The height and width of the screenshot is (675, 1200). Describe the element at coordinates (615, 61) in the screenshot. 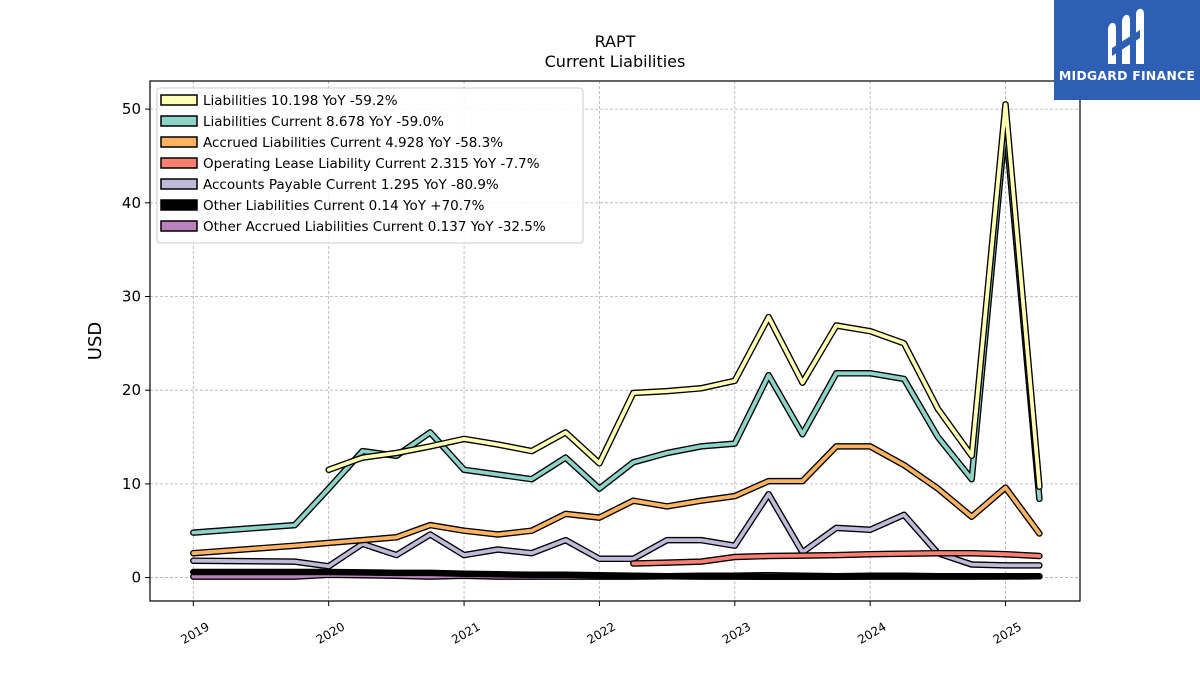

I see `chart-subtitle: Current Liabilities` at that location.